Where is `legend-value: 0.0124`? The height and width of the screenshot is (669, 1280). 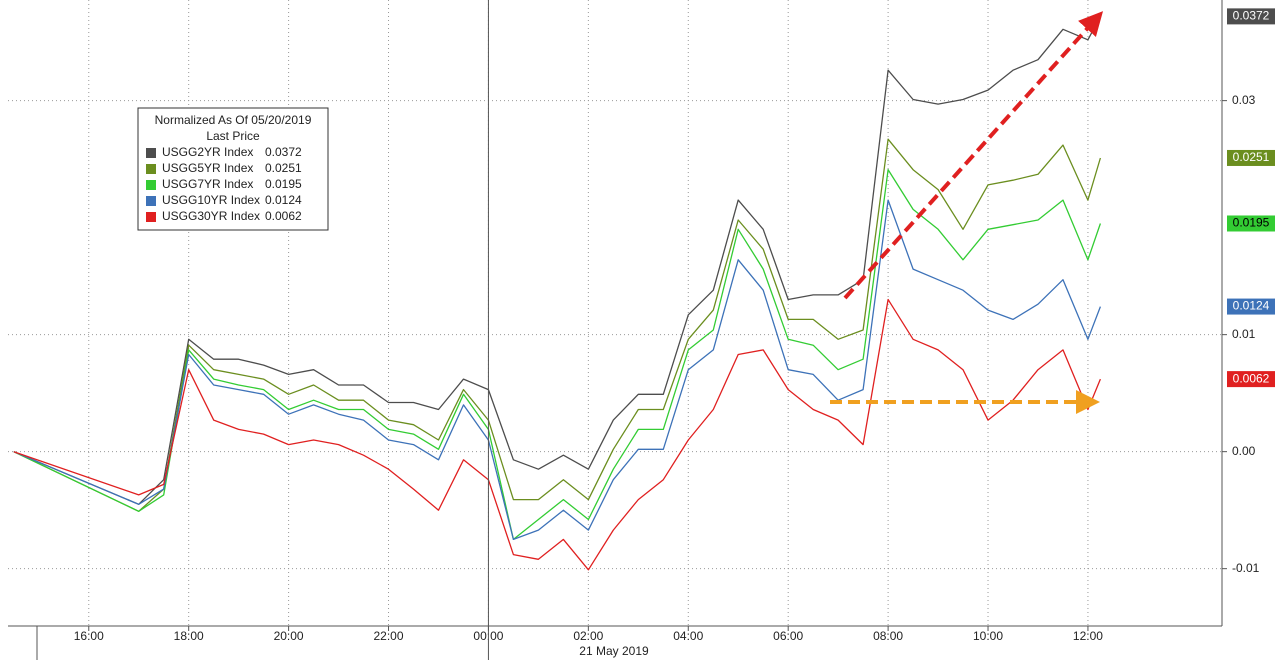 legend-value: 0.0124 is located at coordinates (283, 200).